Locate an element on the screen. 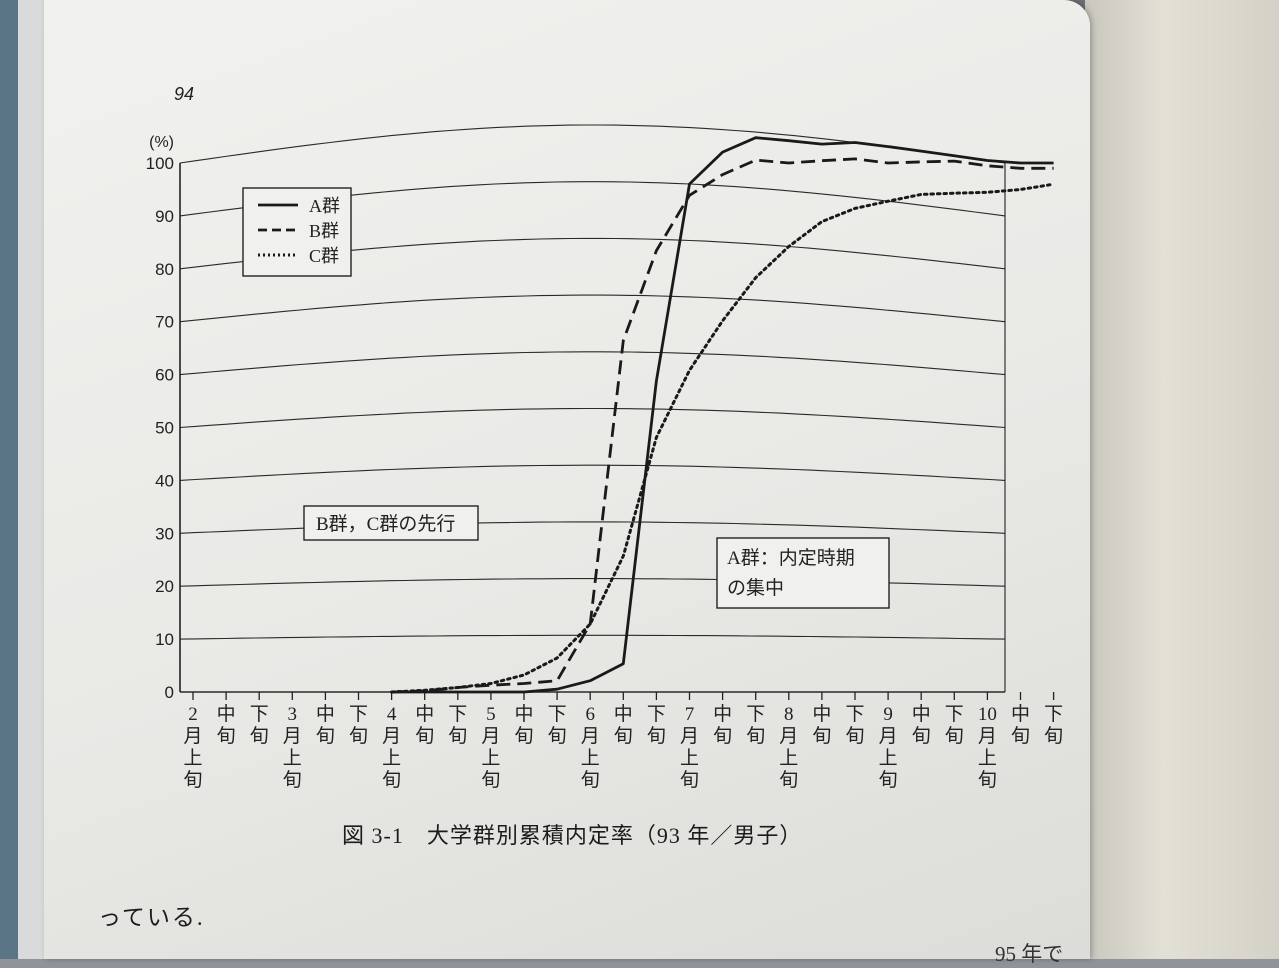 Image resolution: width=1279 pixels, height=968 pixels. left-background is located at coordinates (24, 479).